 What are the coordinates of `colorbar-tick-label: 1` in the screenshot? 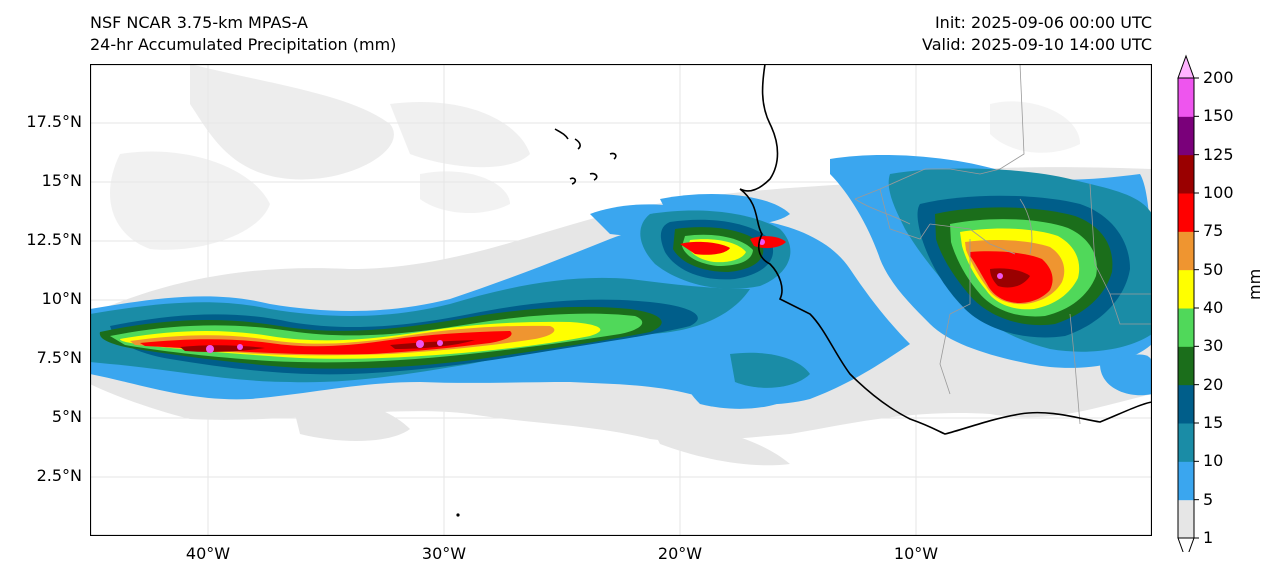 It's located at (1208, 537).